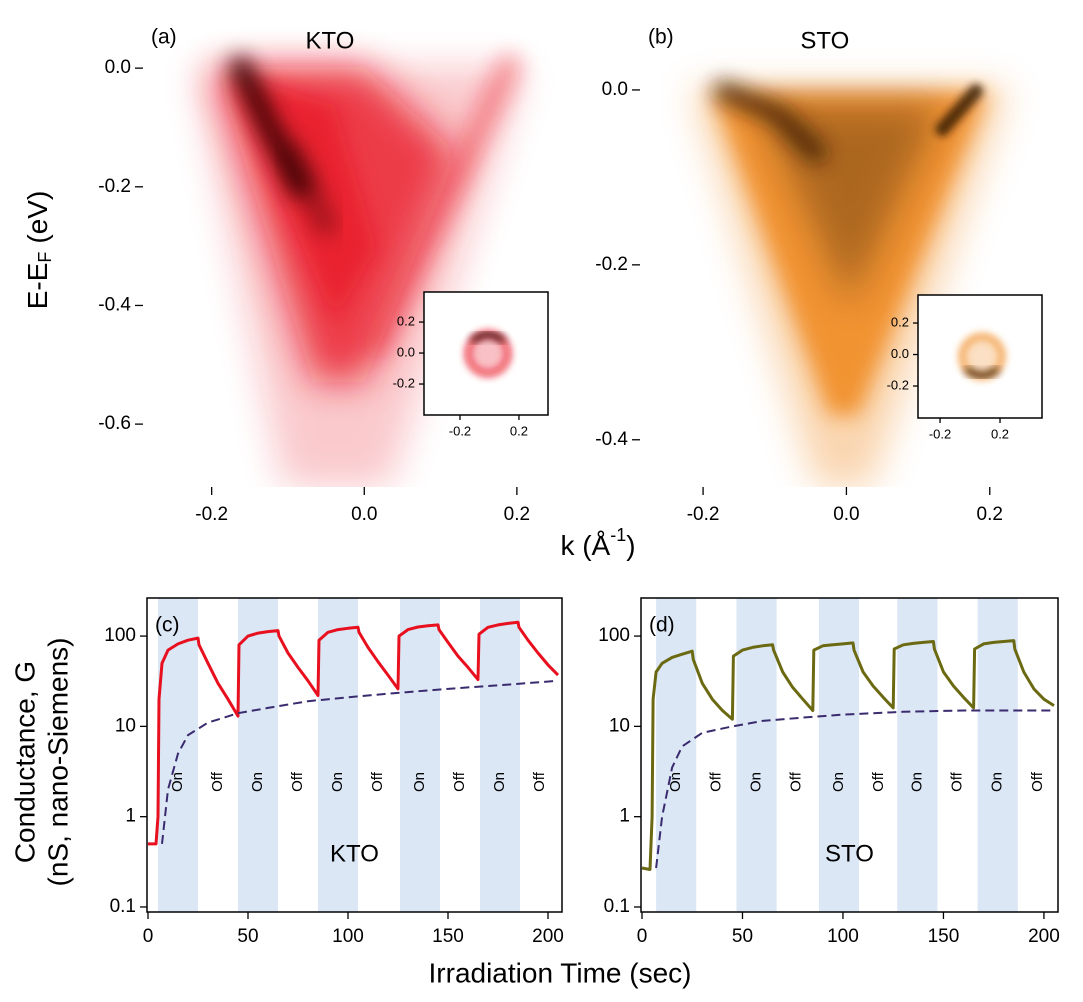  What do you see at coordinates (38, 250) in the screenshot?
I see `y-axis-title: E-EF(eV)` at bounding box center [38, 250].